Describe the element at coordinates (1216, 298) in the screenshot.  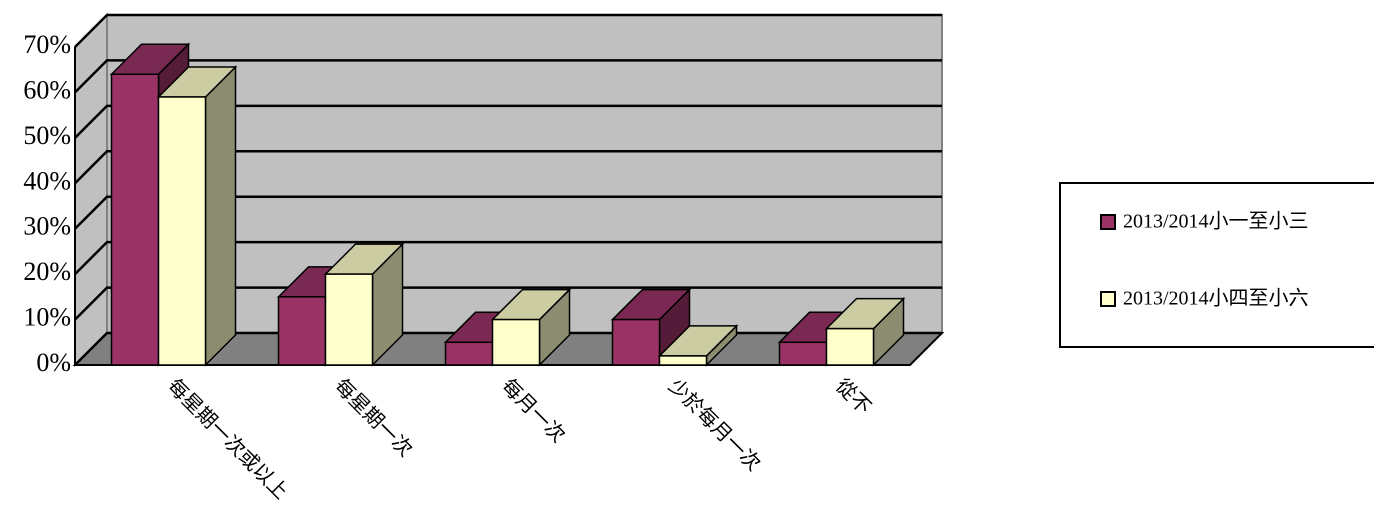
I see `legend-label: 2013/2014小四至小六` at that location.